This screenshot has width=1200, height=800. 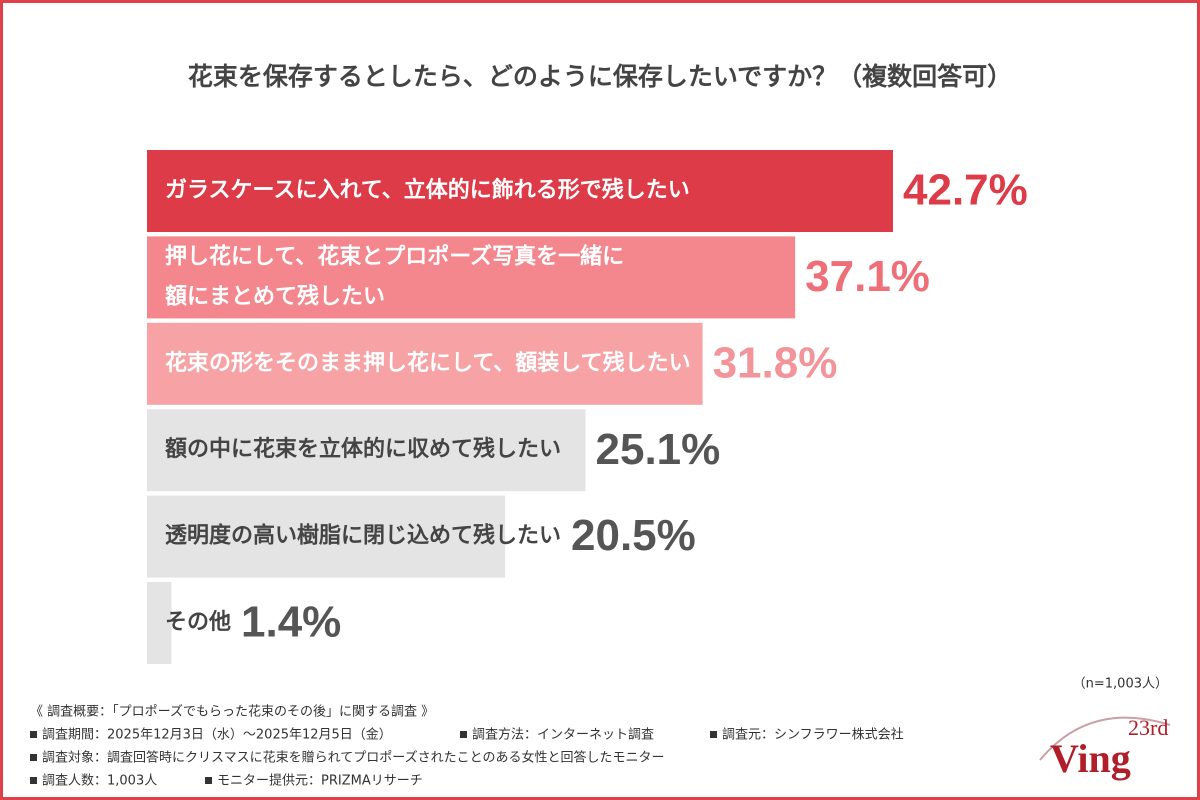 What do you see at coordinates (1090, 758) in the screenshot?
I see `logo-name: Ving` at bounding box center [1090, 758].